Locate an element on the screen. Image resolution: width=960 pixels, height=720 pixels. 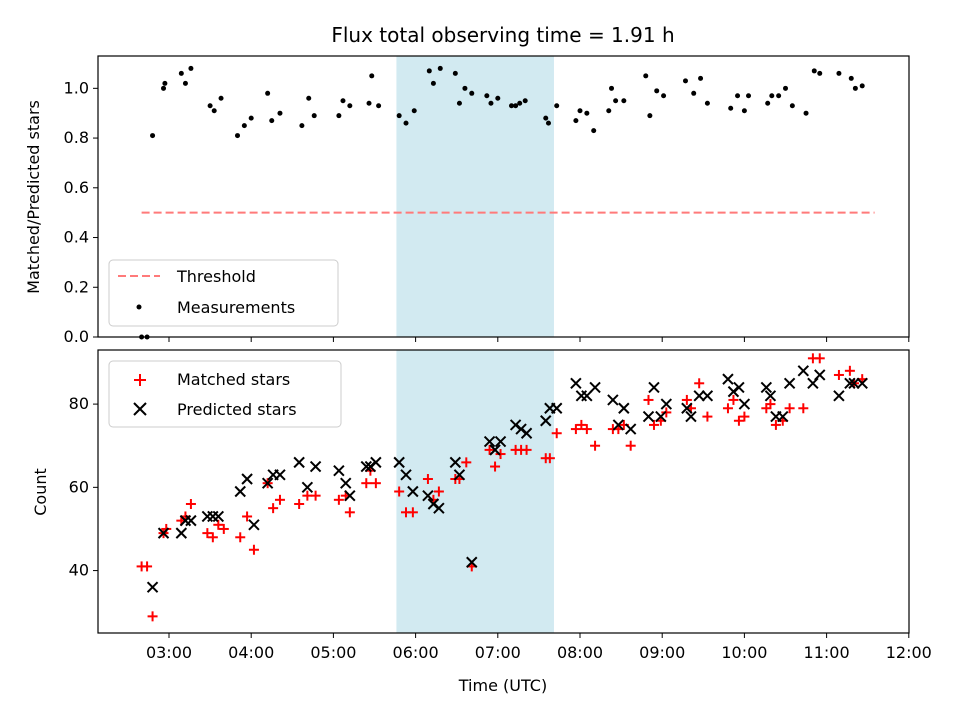
x-tick-label: 04:00 is located at coordinates (251, 652).